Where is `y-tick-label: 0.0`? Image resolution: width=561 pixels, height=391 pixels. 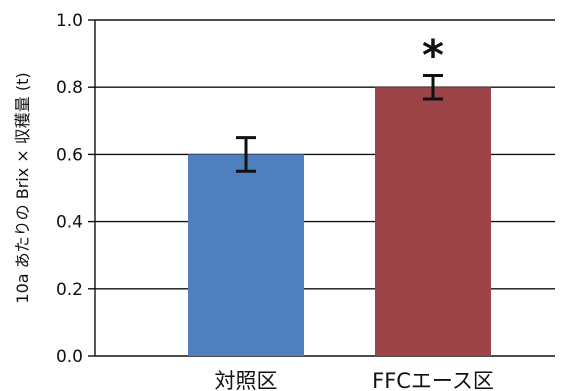
y-tick-label: 0.0 is located at coordinates (69, 357).